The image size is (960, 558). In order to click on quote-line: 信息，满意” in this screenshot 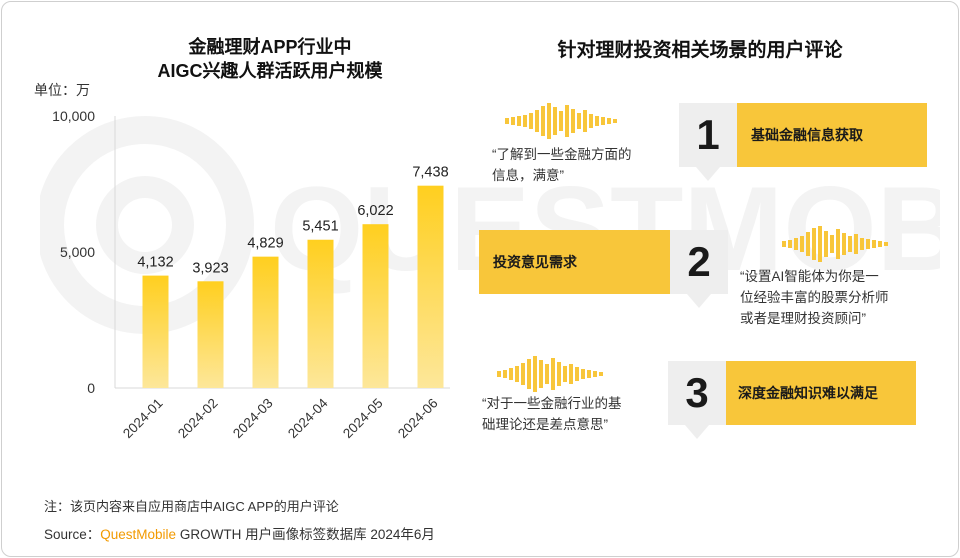, I will do `click(528, 175)`.